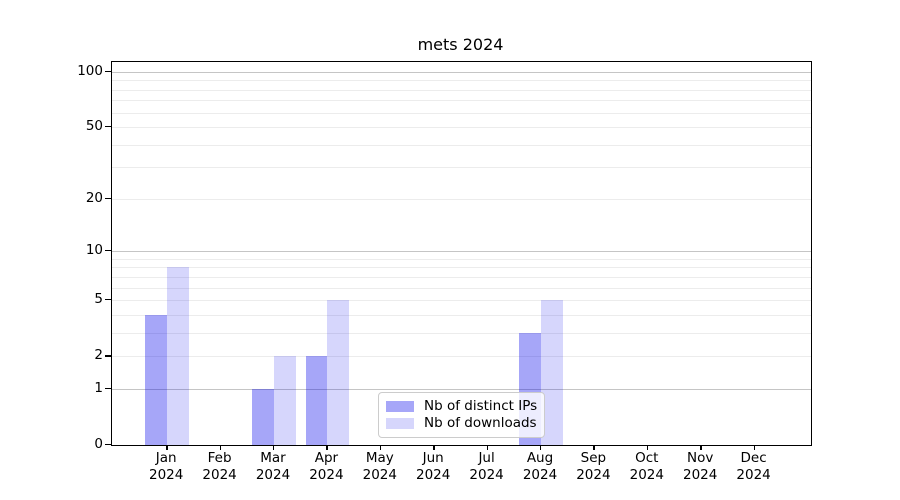  Describe the element at coordinates (481, 406) in the screenshot. I see `legend-label-distinct-ips: Nb of distinct IPs` at that location.